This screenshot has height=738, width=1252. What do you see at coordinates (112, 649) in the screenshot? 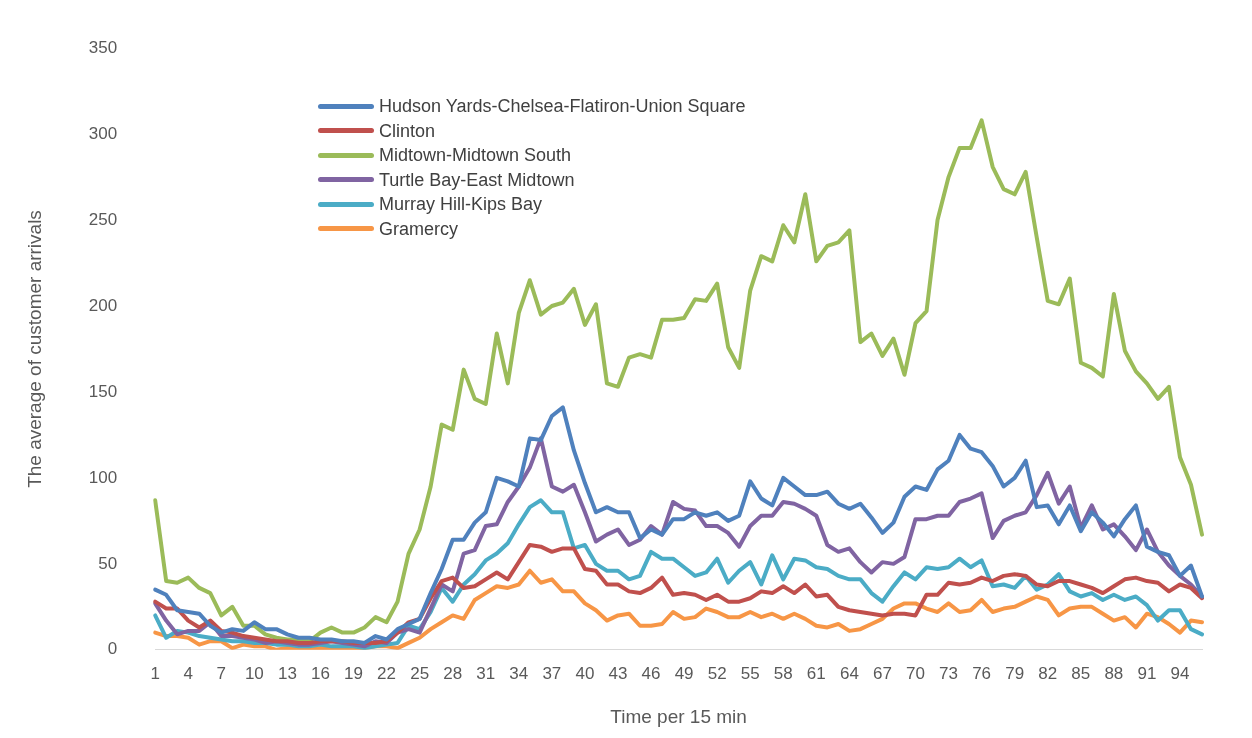
I see `y-tick-label: 0` at bounding box center [112, 649].